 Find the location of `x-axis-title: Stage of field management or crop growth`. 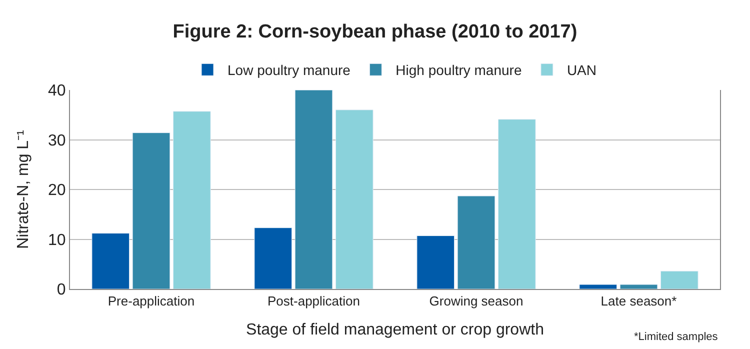

x-axis-title: Stage of field management or crop growth is located at coordinates (395, 329).